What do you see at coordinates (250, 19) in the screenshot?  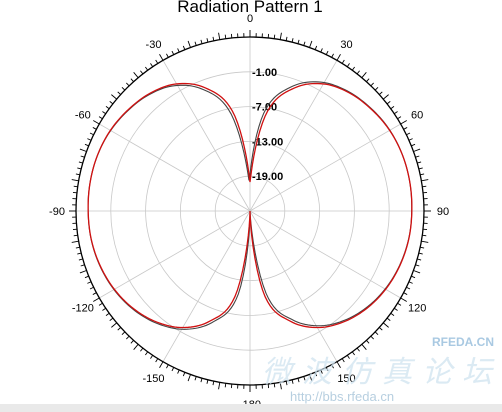 I see `angle-label: 0` at bounding box center [250, 19].